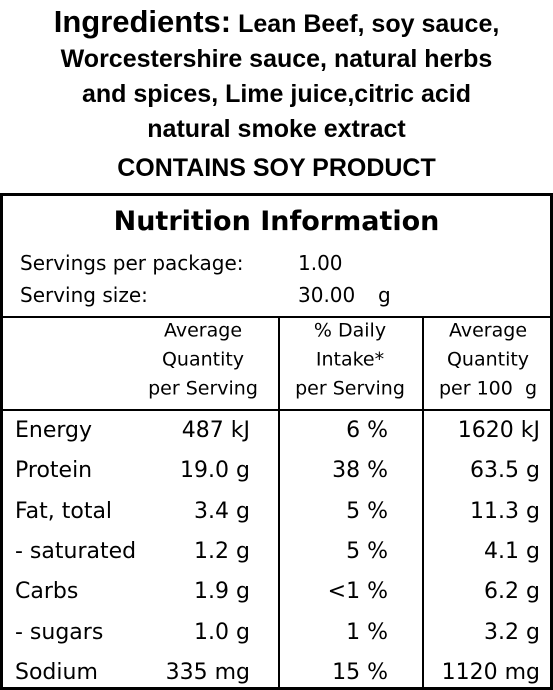 This screenshot has width=553, height=690. Describe the element at coordinates (142, 21) in the screenshot. I see `ingredients-label: Ingredients:` at that location.